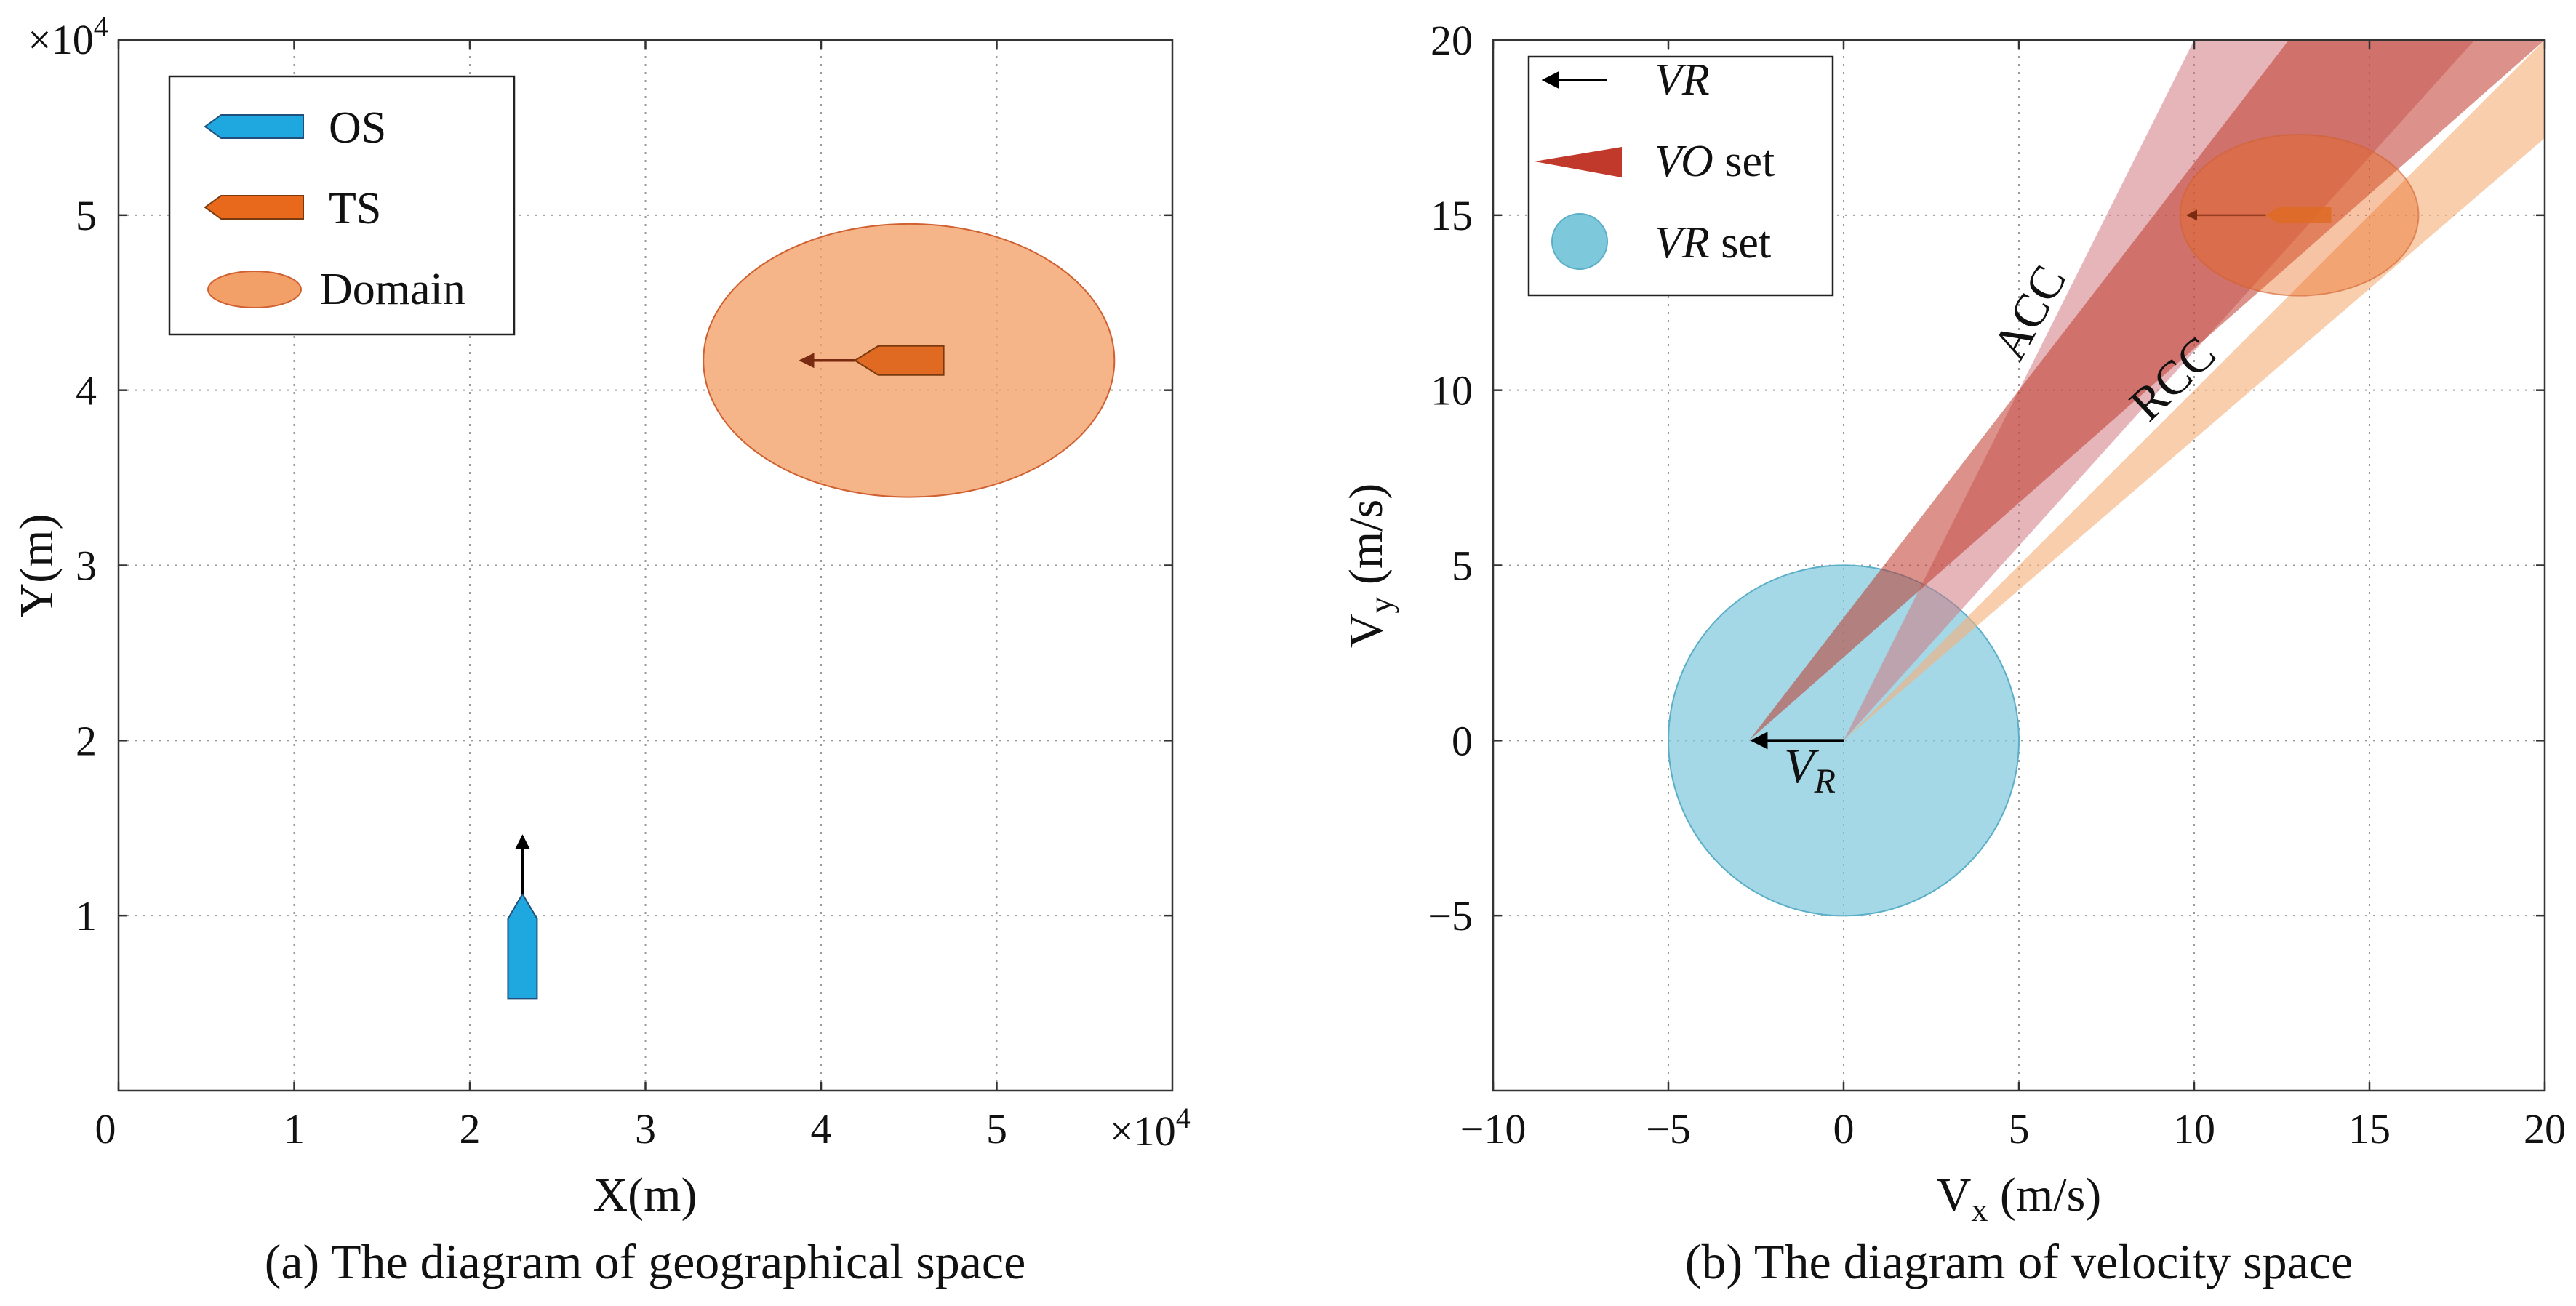 The height and width of the screenshot is (1306, 2576). I want to click on x-tick-label: −5, so click(1668, 1129).